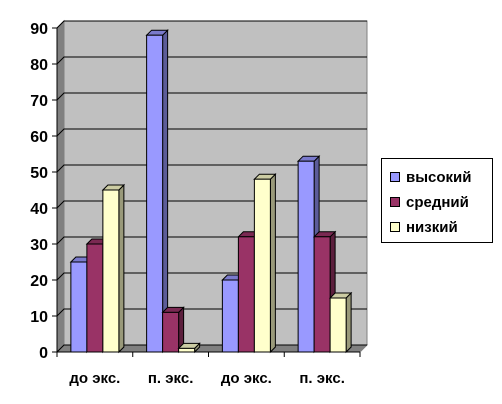 The height and width of the screenshot is (404, 502). I want to click on chart-side-wall, so click(60, 186).